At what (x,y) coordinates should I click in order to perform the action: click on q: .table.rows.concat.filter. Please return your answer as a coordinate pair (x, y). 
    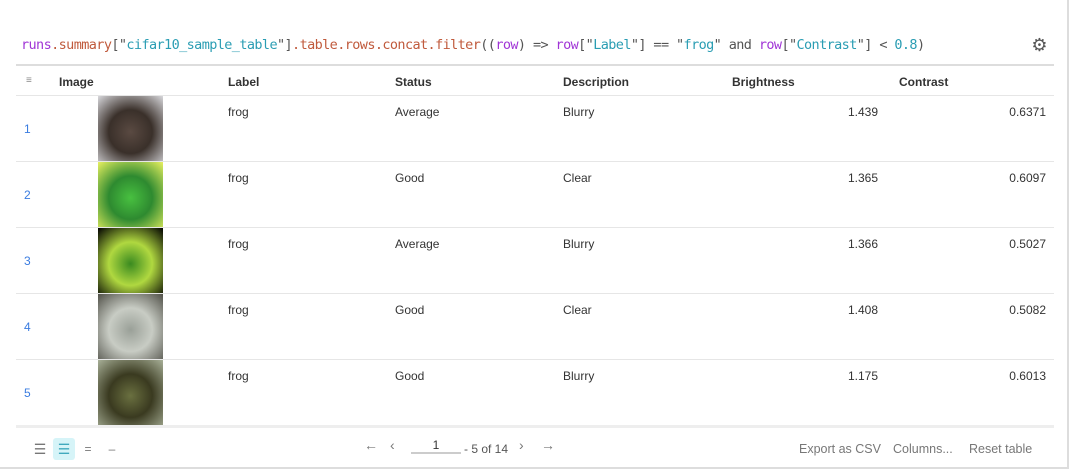
    Looking at the image, I should click on (386, 45).